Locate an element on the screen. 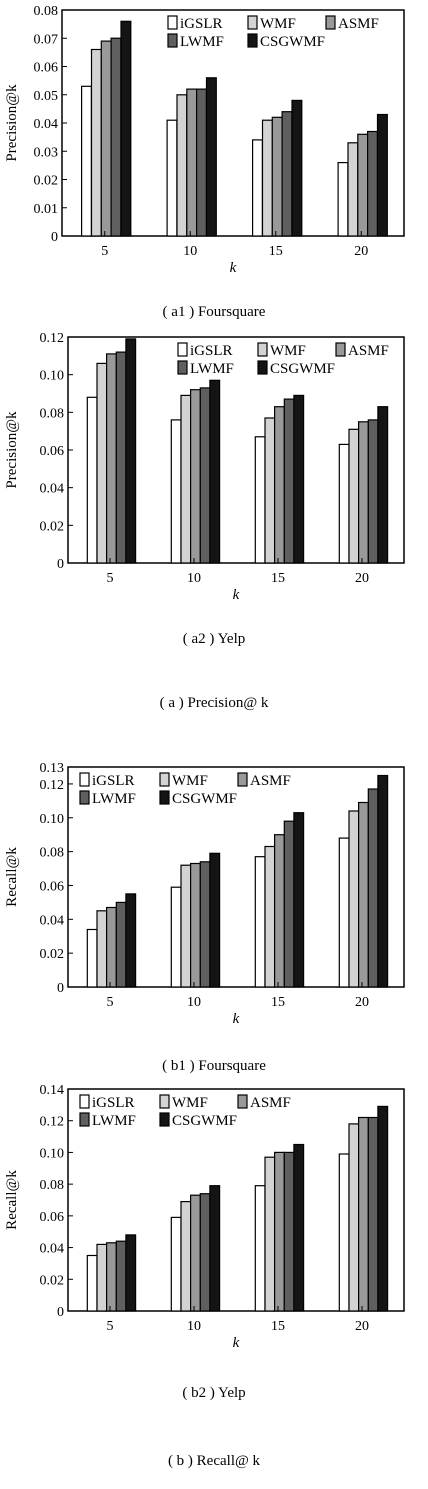 Image resolution: width=428 pixels, height=1489 pixels. y-tick-label: 0.04 is located at coordinates (52, 920).